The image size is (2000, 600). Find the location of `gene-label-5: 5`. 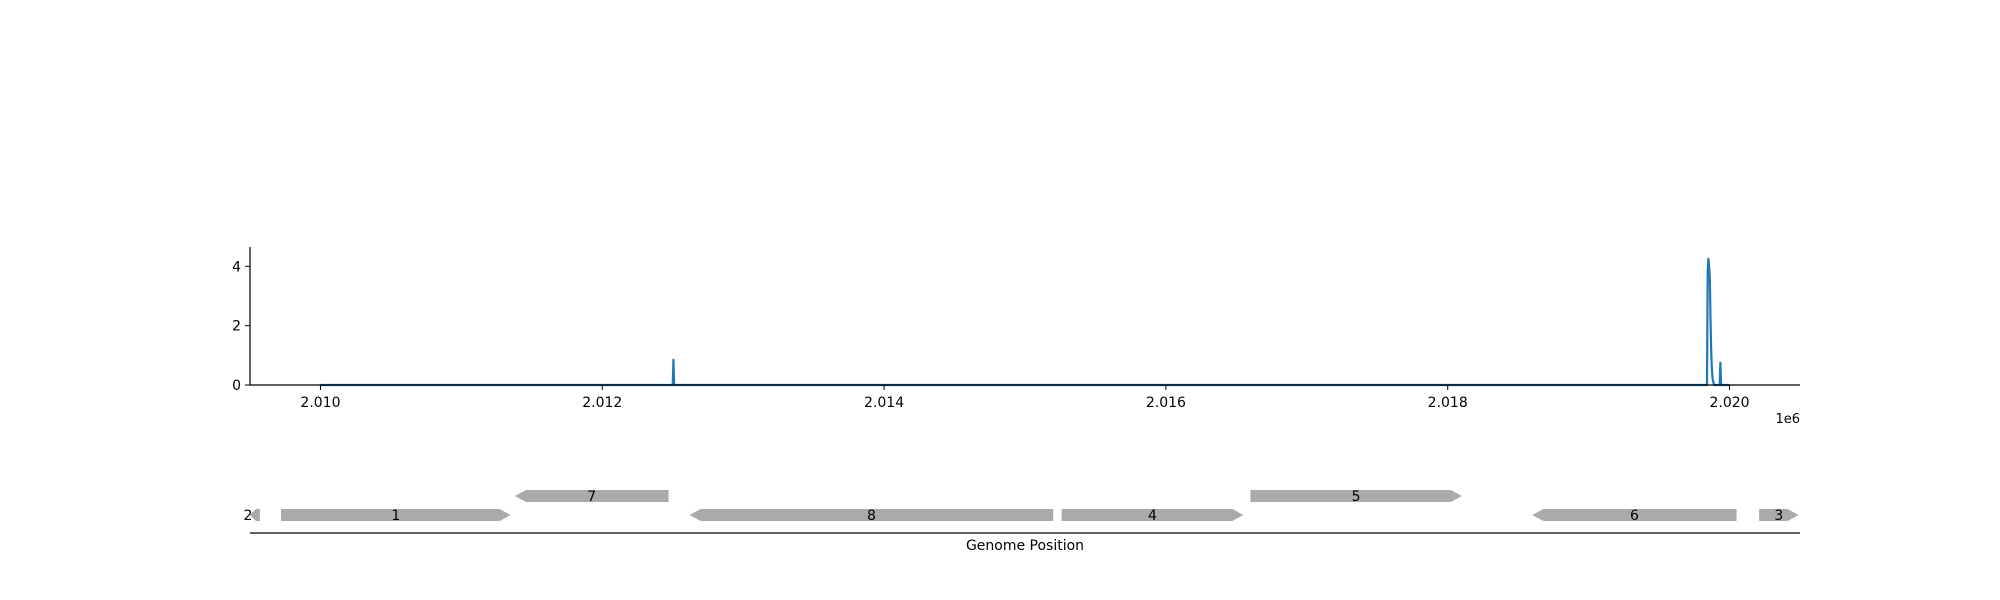

gene-label-5: 5 is located at coordinates (1356, 497).